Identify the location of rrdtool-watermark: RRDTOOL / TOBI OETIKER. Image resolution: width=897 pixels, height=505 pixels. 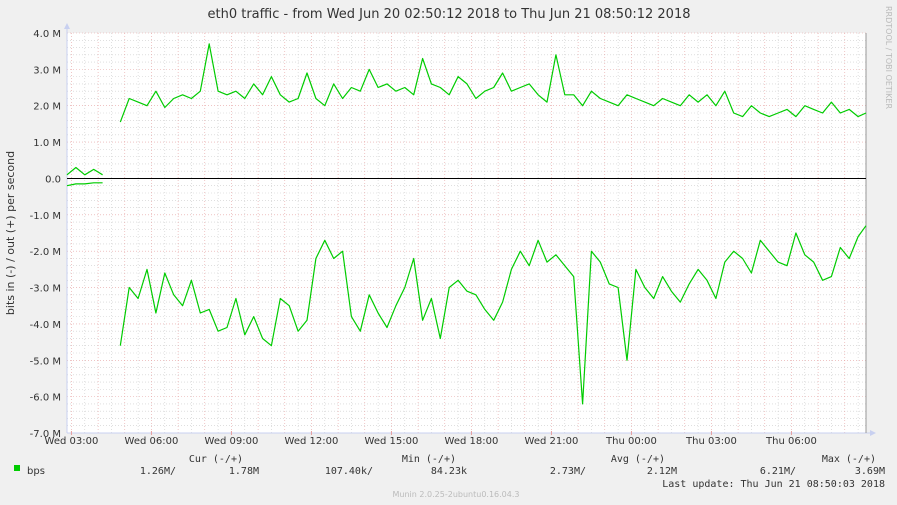
(888, 57).